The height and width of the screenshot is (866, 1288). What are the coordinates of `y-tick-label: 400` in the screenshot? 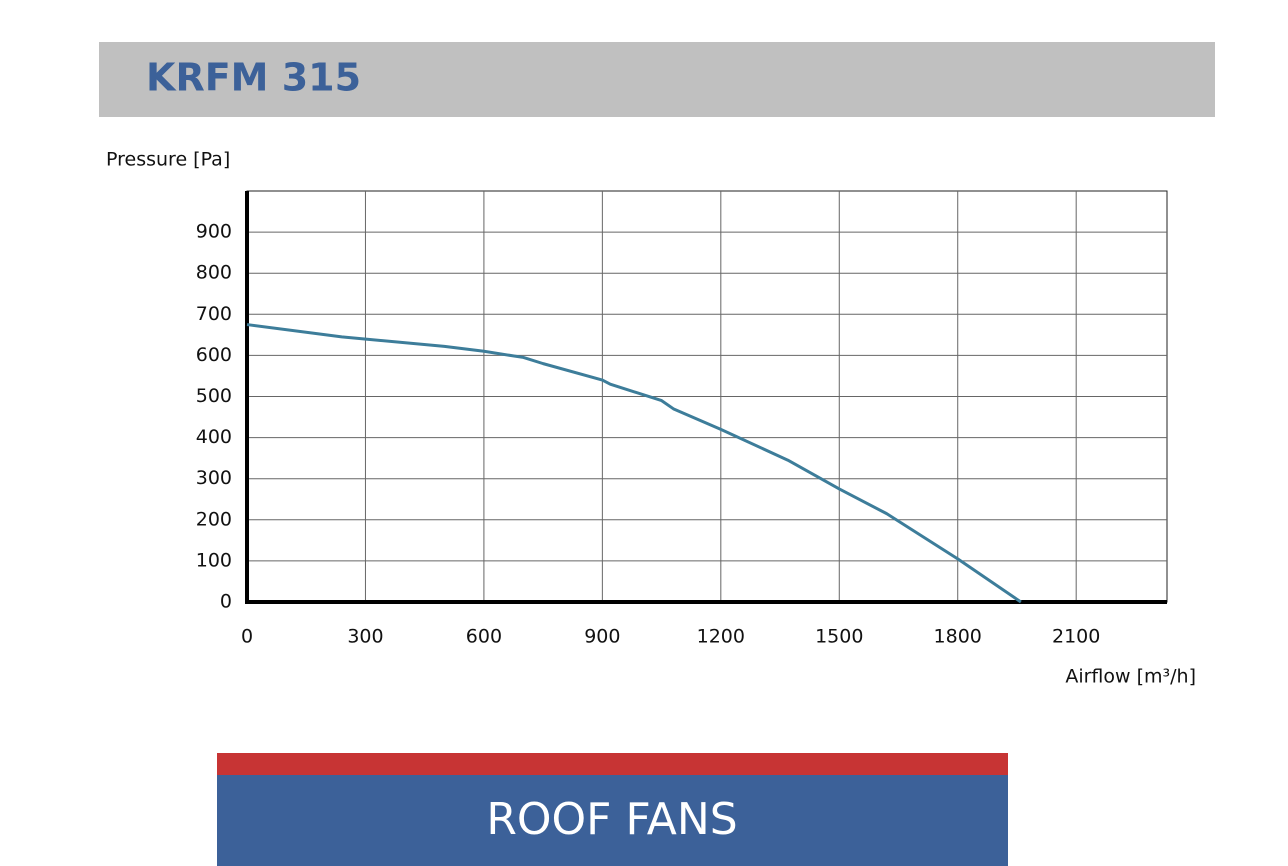 It's located at (214, 437).